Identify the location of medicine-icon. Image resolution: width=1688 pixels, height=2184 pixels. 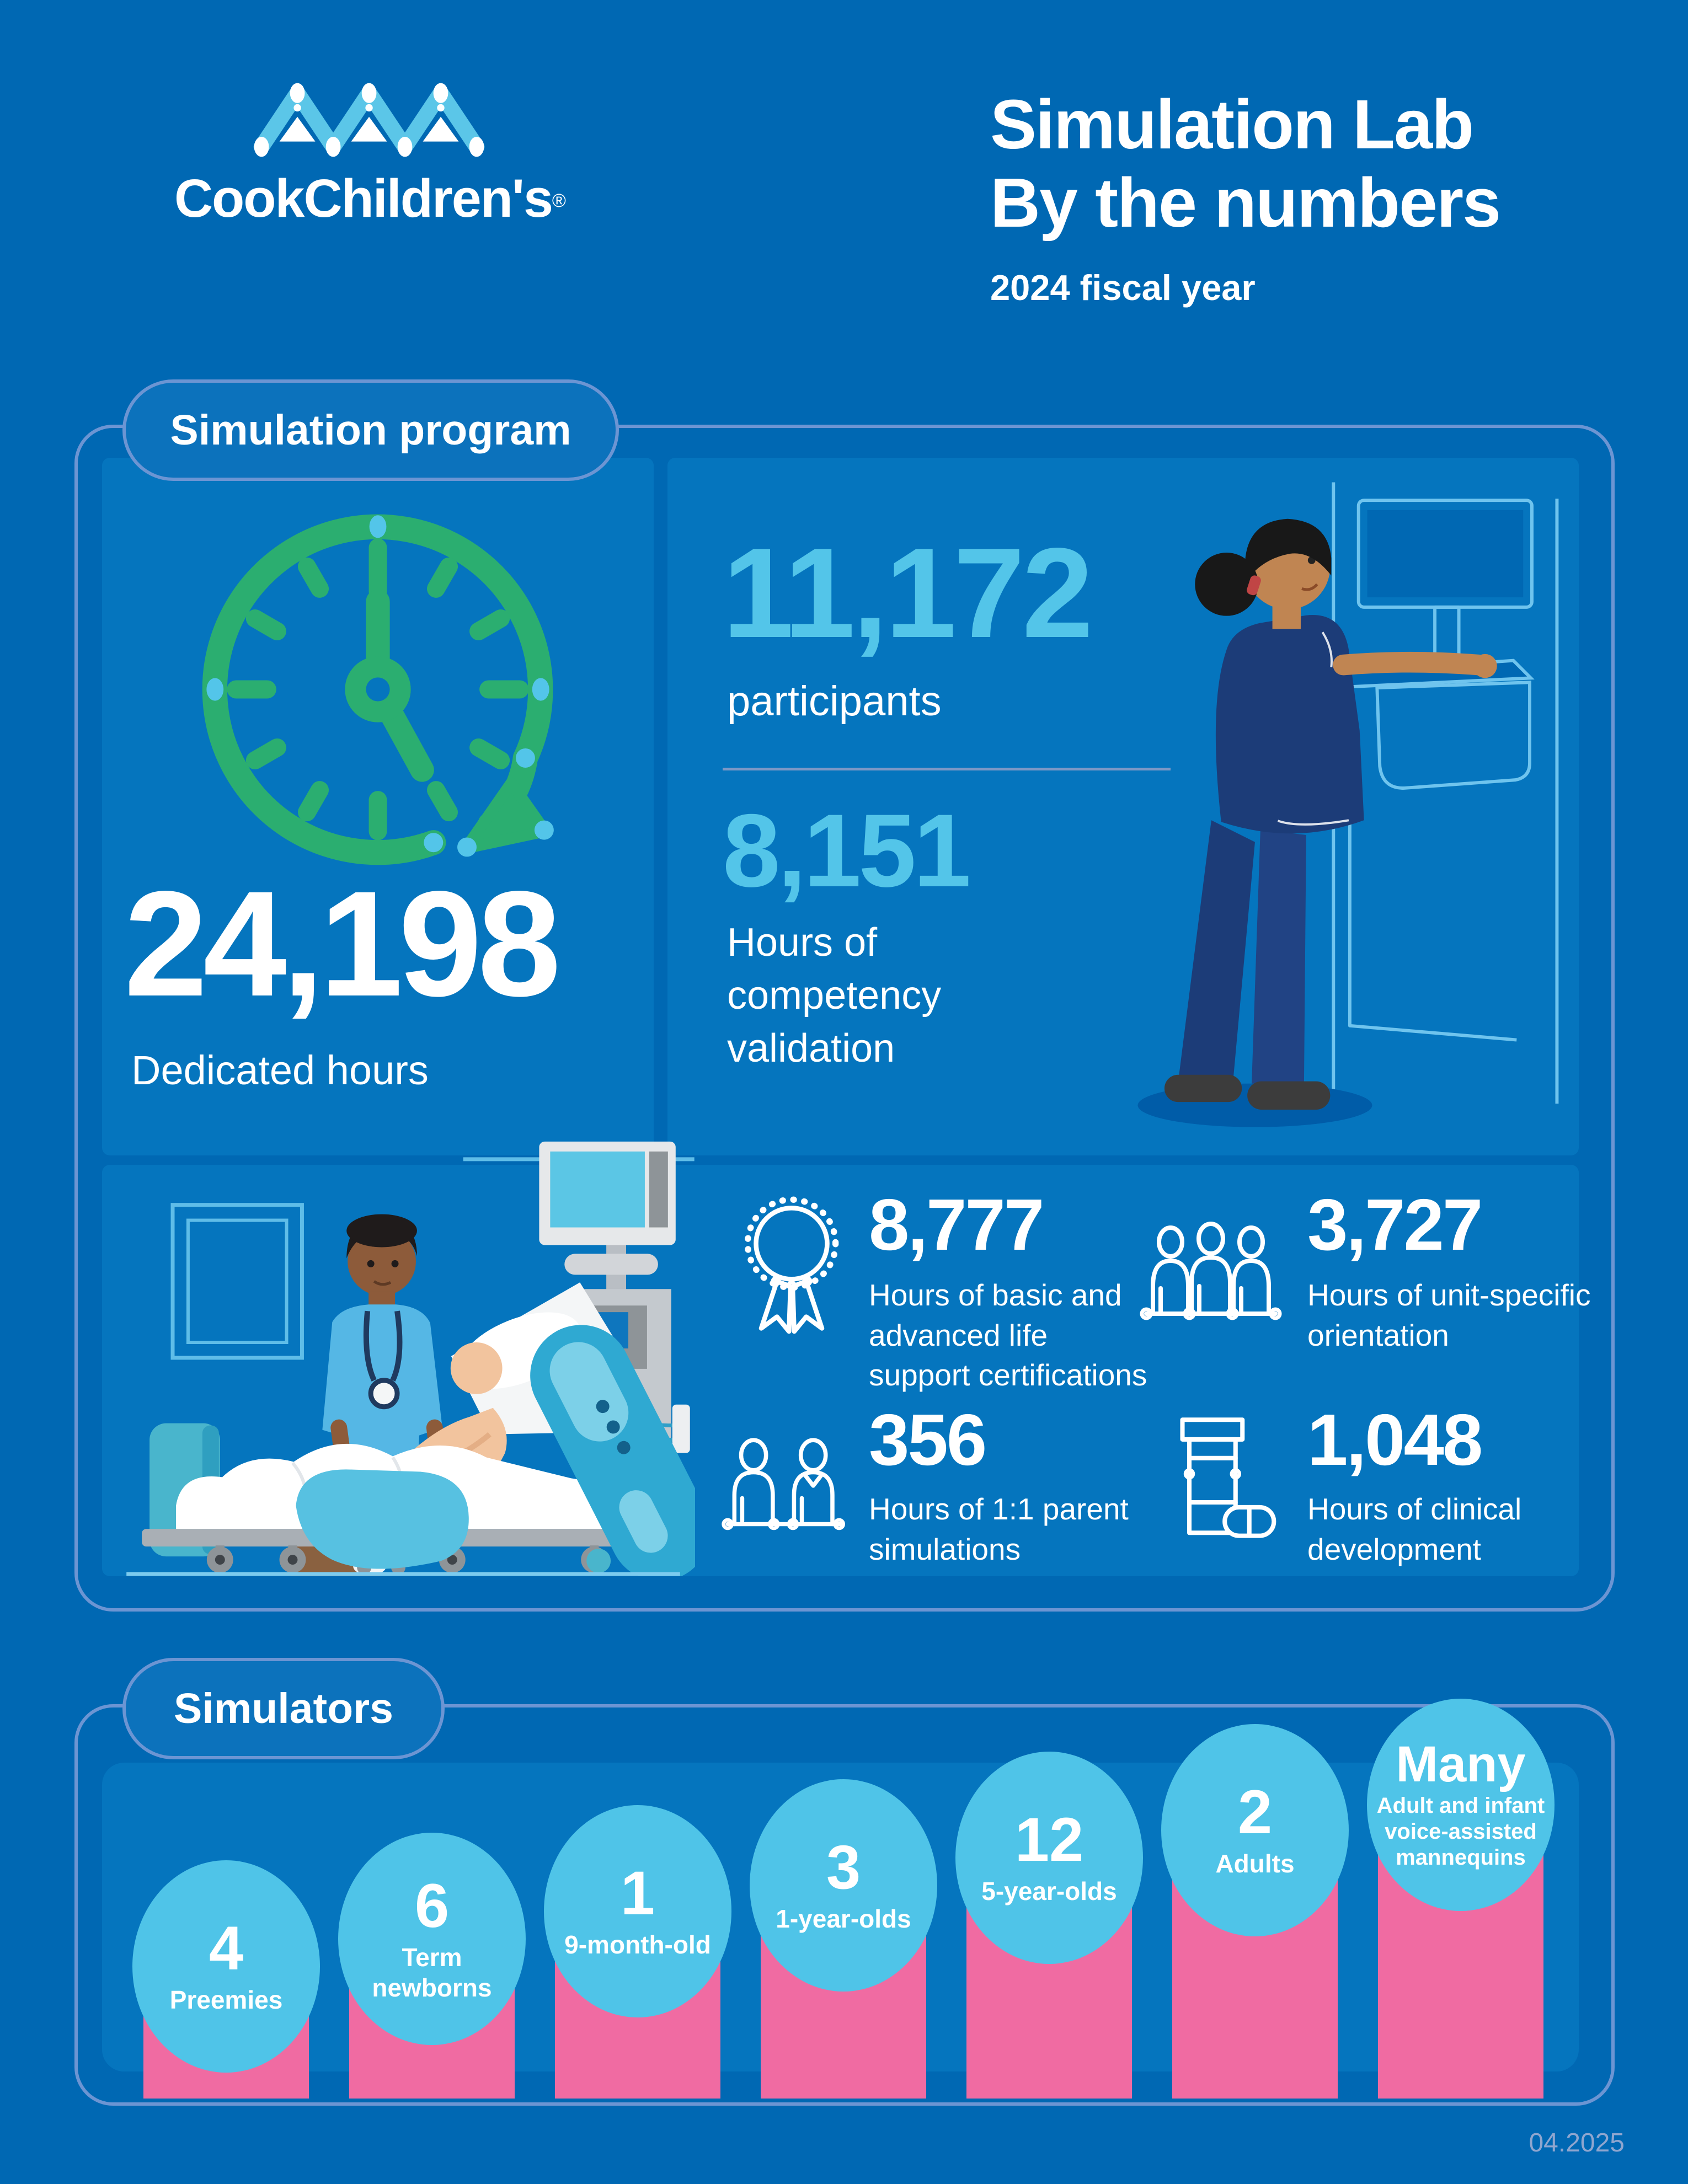
(1228, 1477).